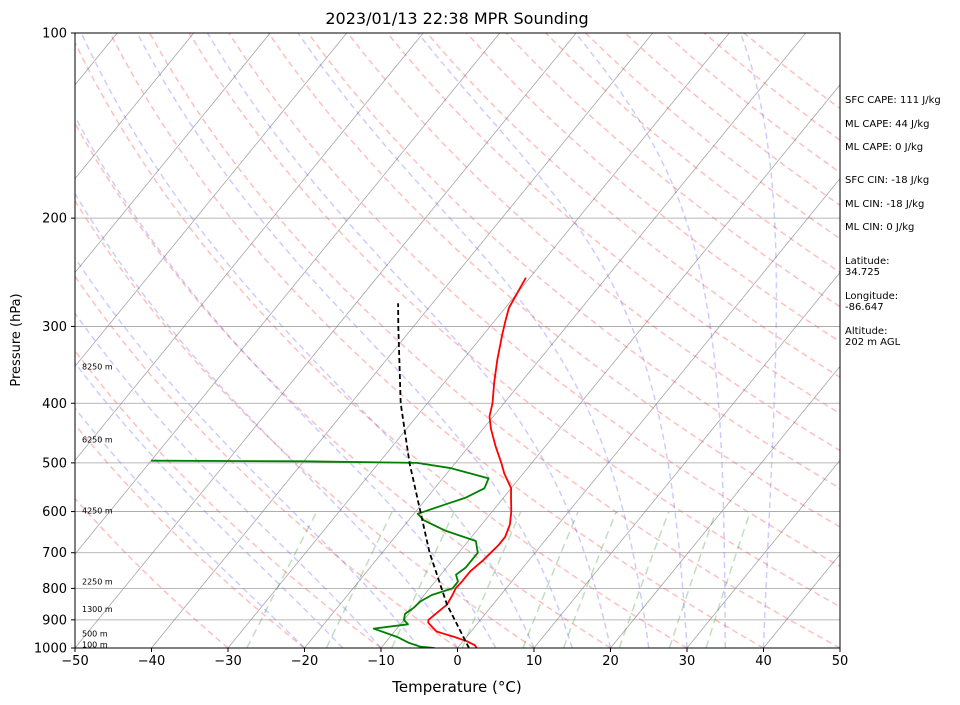 This screenshot has width=960, height=705. What do you see at coordinates (54, 342) in the screenshot?
I see `y-axis-ticks: 100 200 300 400 500 600 700 800 900 1000` at bounding box center [54, 342].